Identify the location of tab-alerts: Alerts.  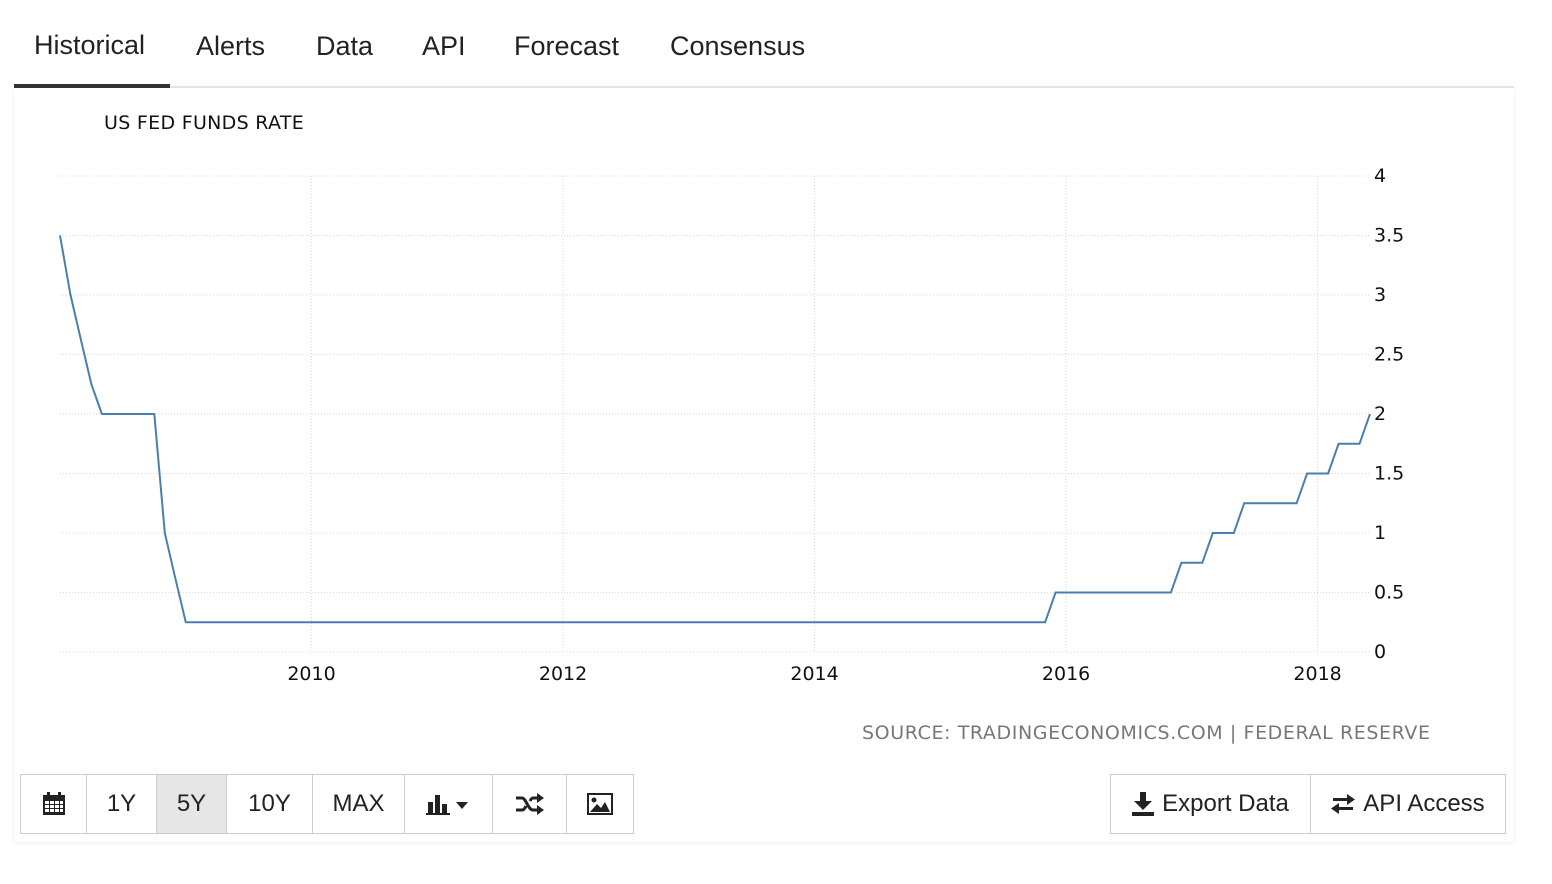
(231, 46).